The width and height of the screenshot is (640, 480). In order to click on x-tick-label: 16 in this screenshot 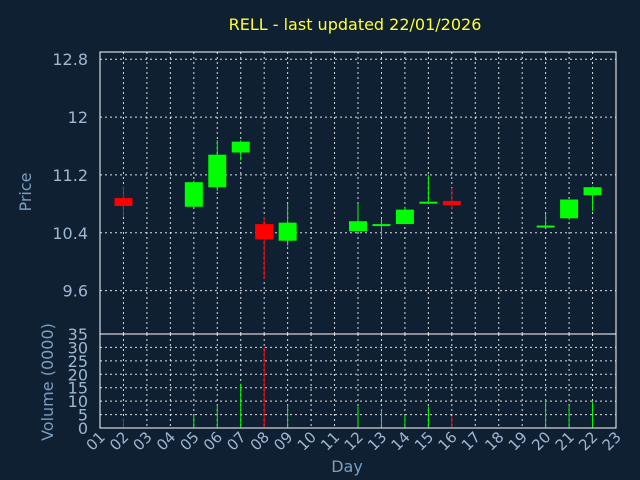, I will do `click(447, 441)`.